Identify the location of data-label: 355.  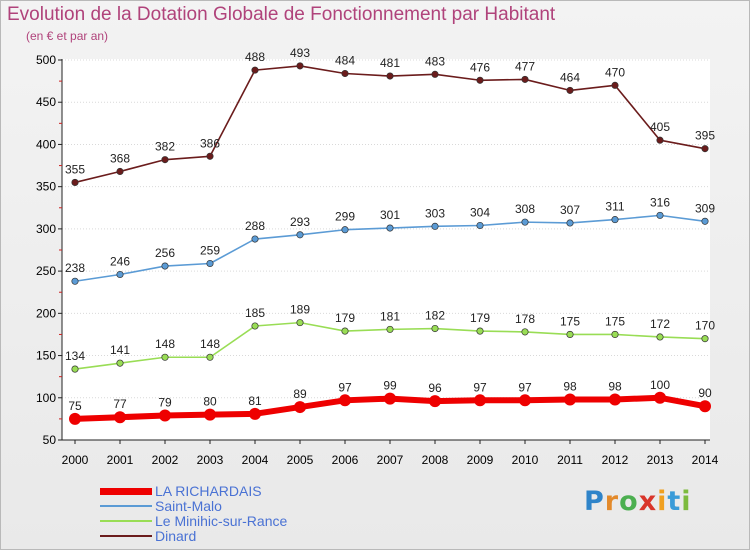
(75, 169).